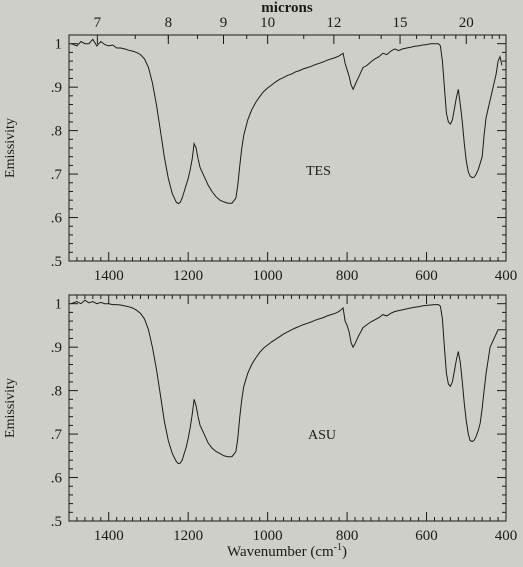 This screenshot has height=567, width=523. I want to click on micron-tick-label: 10, so click(267, 23).